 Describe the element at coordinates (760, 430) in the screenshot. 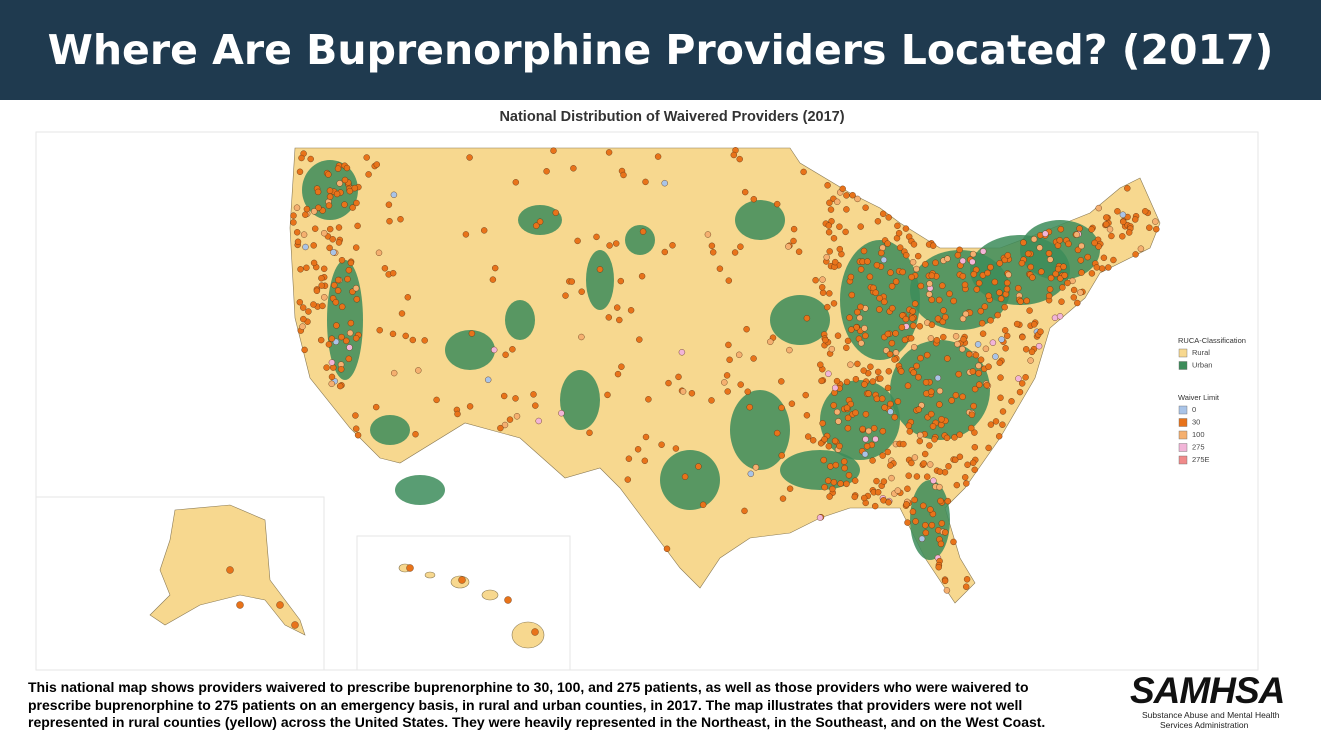

I see `urban-area` at that location.